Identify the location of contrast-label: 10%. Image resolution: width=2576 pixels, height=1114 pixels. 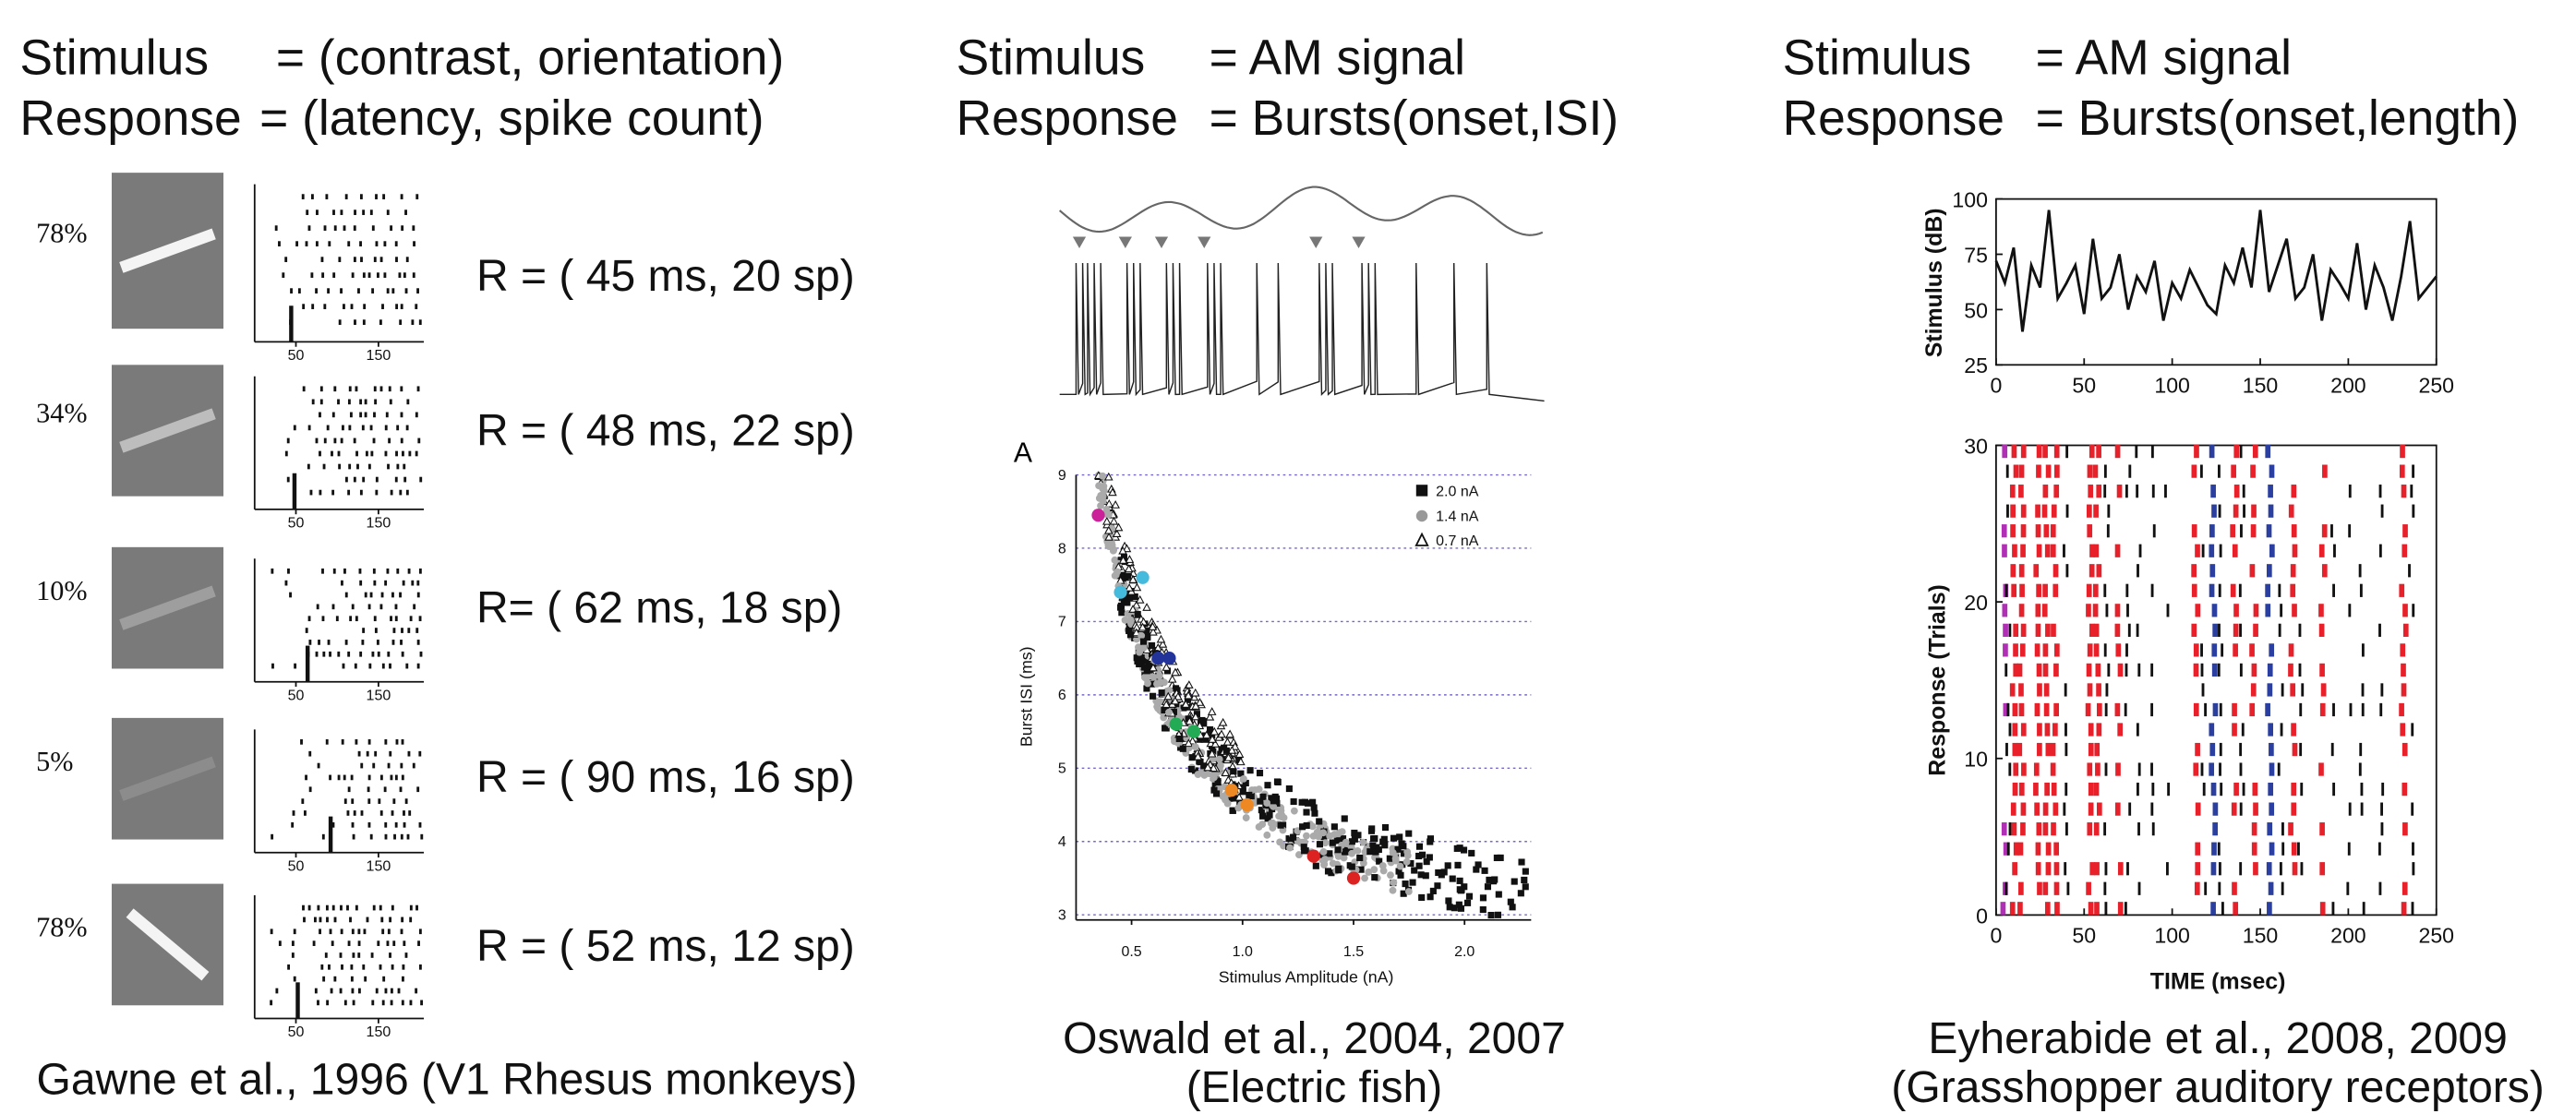
(61, 591).